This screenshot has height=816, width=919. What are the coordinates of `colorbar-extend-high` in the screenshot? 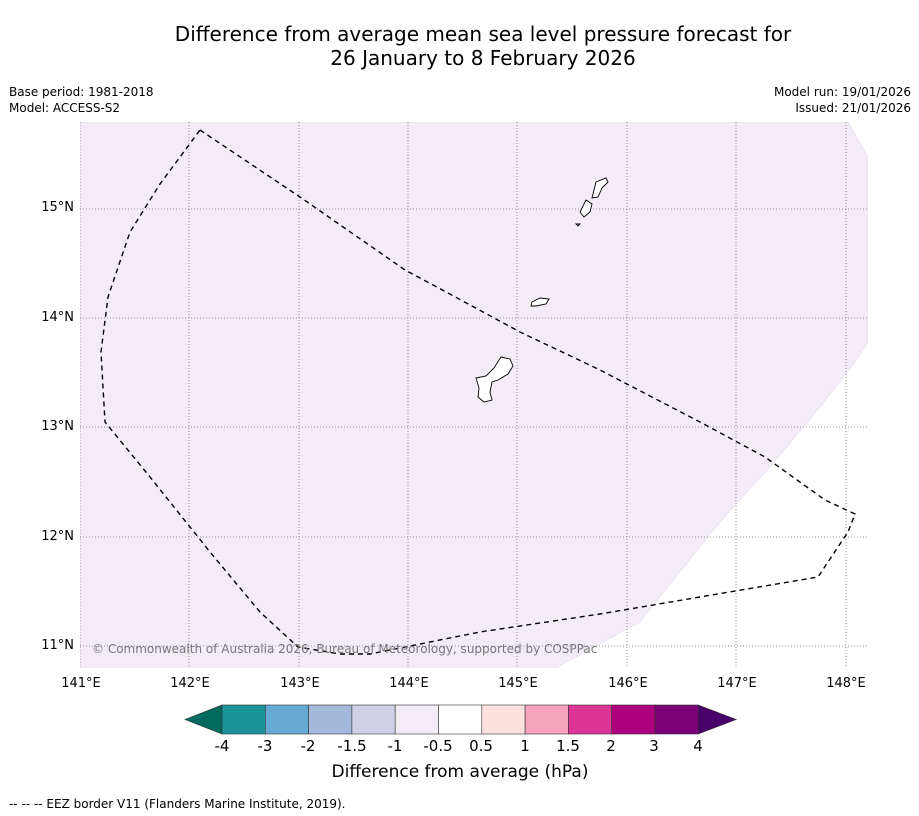 It's located at (717, 719).